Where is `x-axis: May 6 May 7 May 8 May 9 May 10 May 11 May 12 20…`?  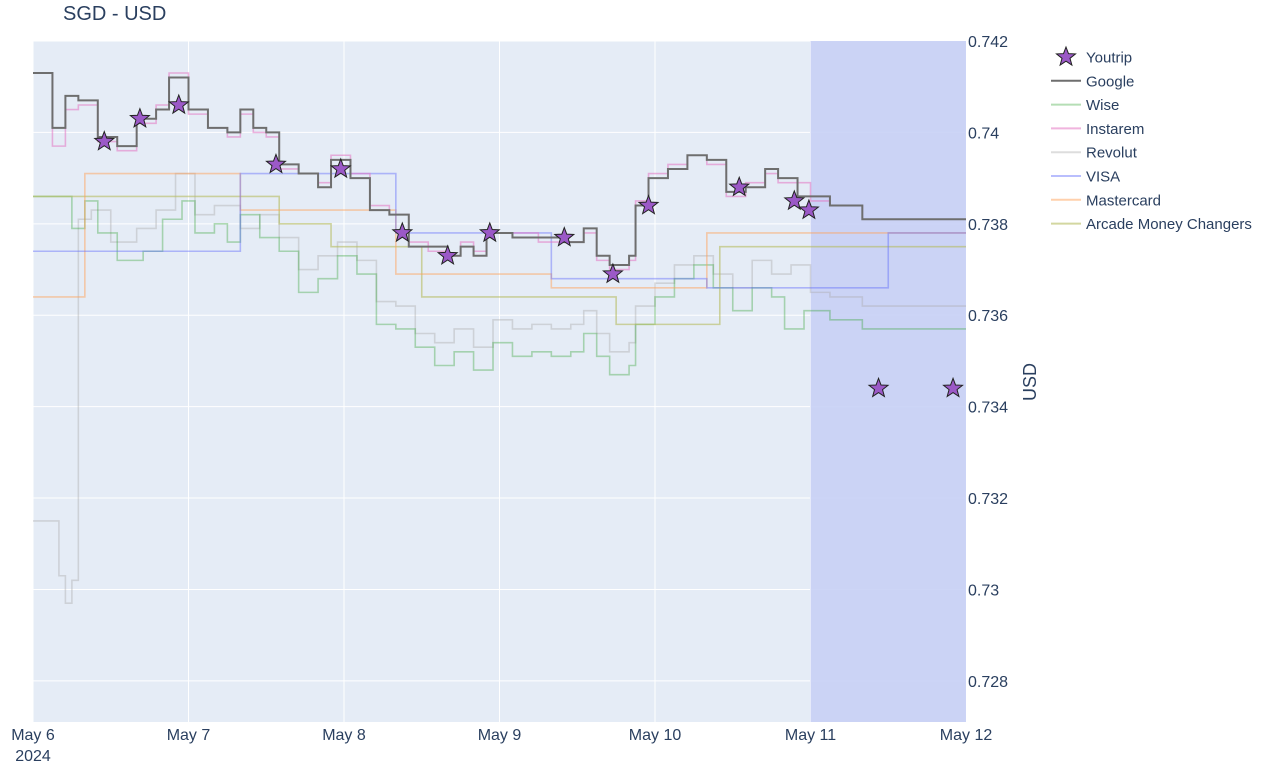
x-axis: May 6 May 7 May 8 May 9 May 10 May 11 May 12 20… is located at coordinates (501, 745).